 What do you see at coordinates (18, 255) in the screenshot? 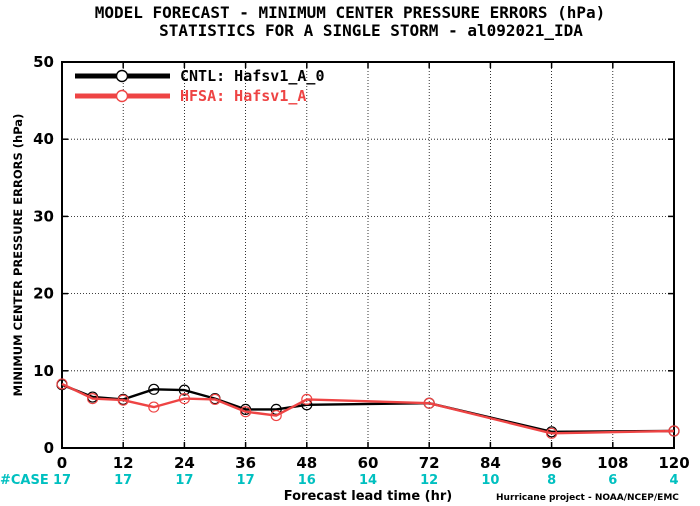
I see `y-axis-label: MINIMUM CENTER PRESSURE ERRORS (hPa)` at bounding box center [18, 255].